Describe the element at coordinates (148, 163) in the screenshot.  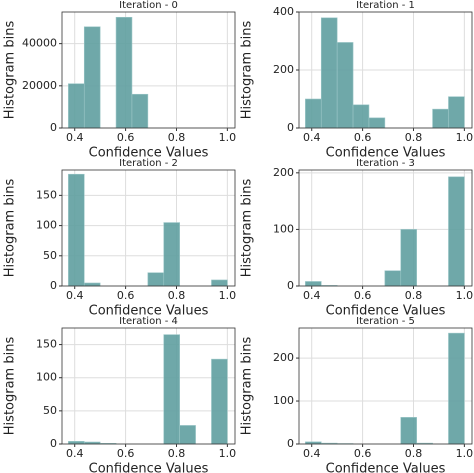
I see `chart-title: Iteration - 2` at that location.